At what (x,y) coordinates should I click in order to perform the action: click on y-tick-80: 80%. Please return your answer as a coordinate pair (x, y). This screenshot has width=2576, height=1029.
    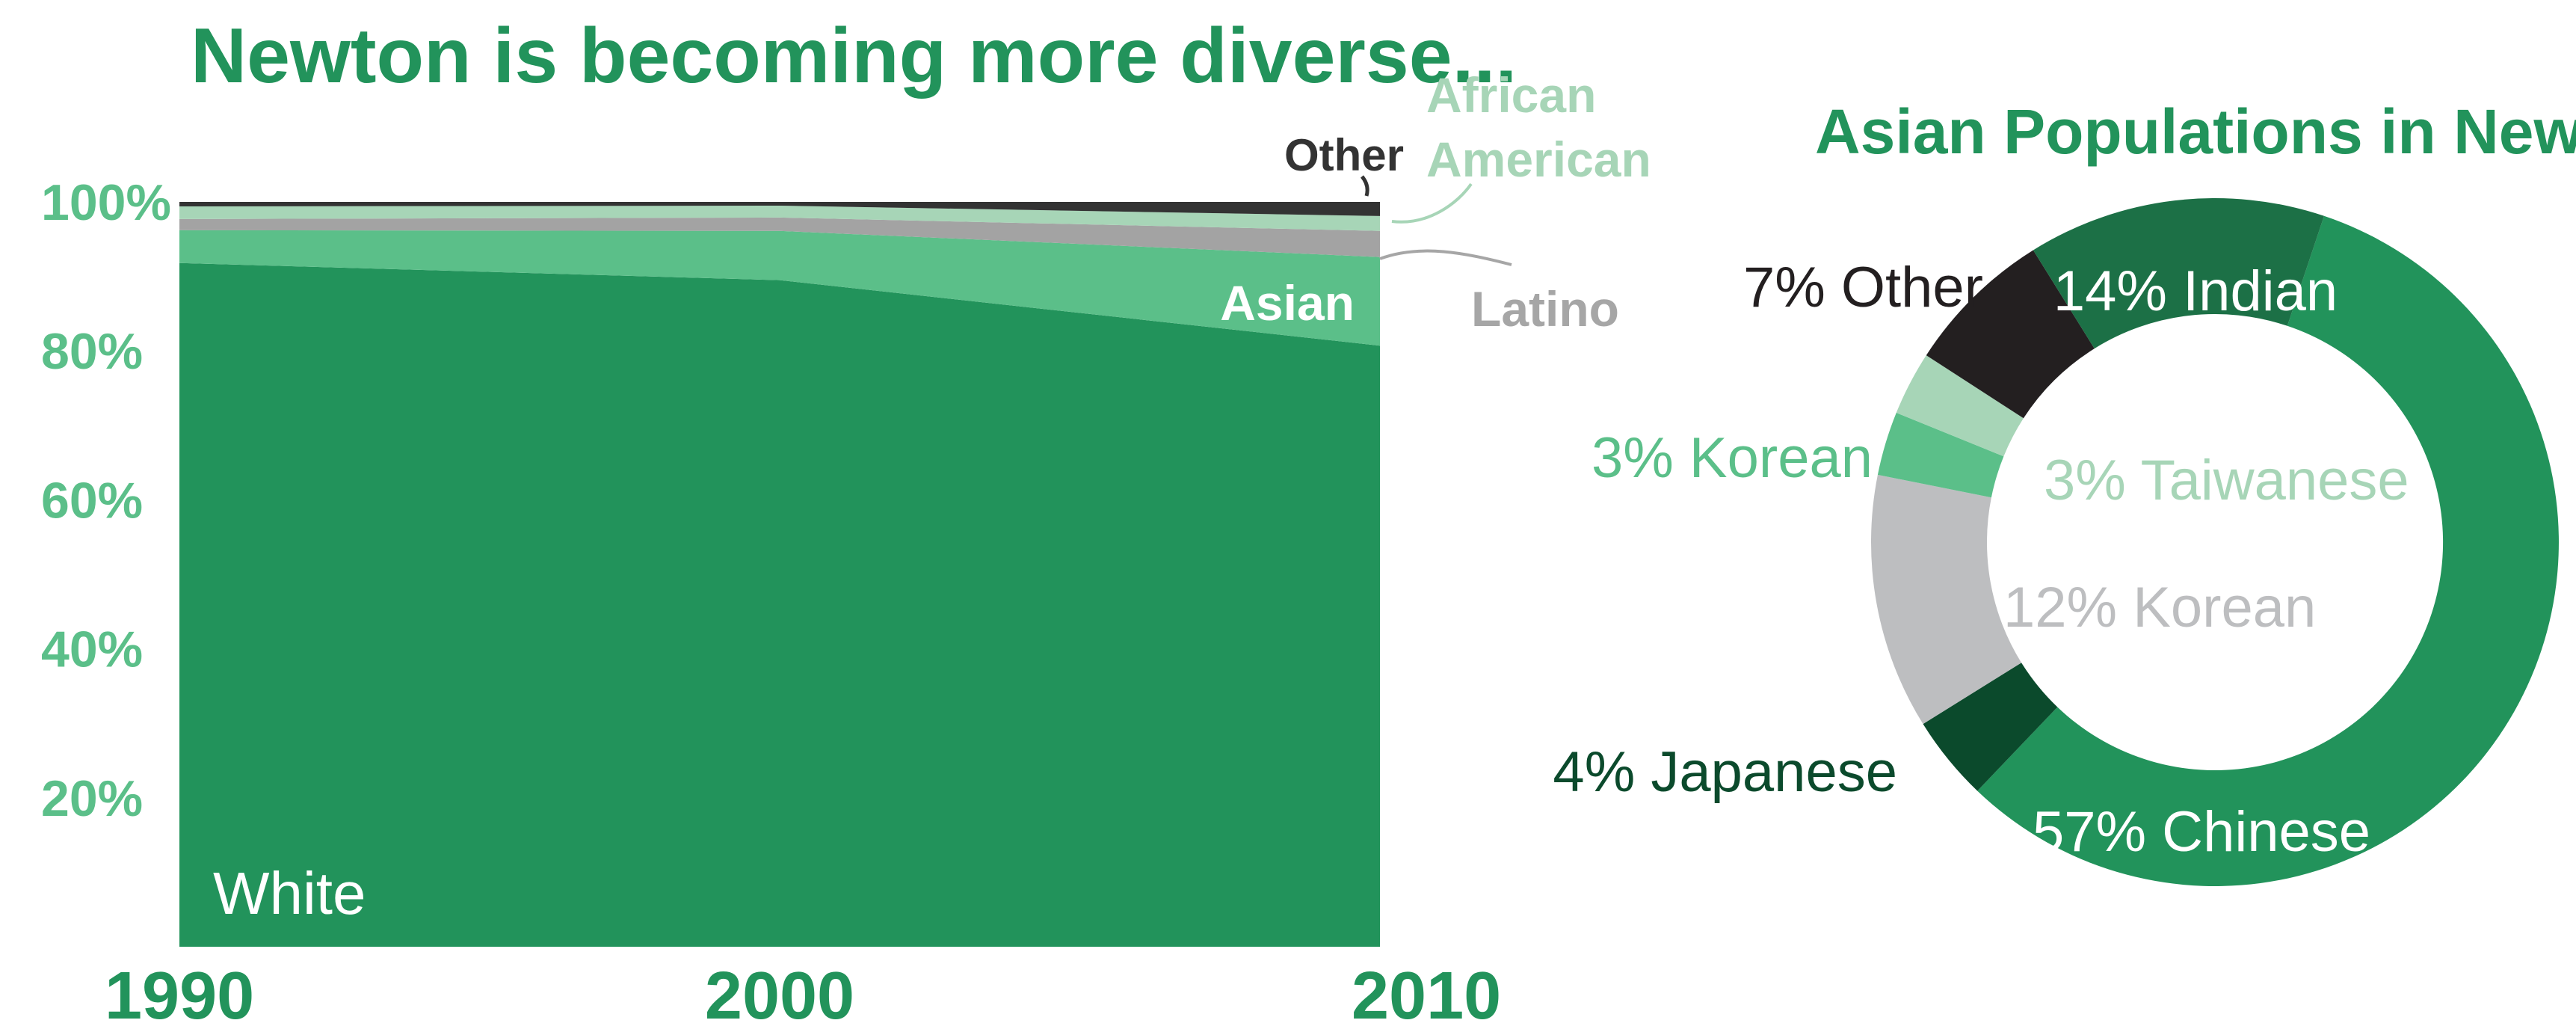
    Looking at the image, I should click on (92, 352).